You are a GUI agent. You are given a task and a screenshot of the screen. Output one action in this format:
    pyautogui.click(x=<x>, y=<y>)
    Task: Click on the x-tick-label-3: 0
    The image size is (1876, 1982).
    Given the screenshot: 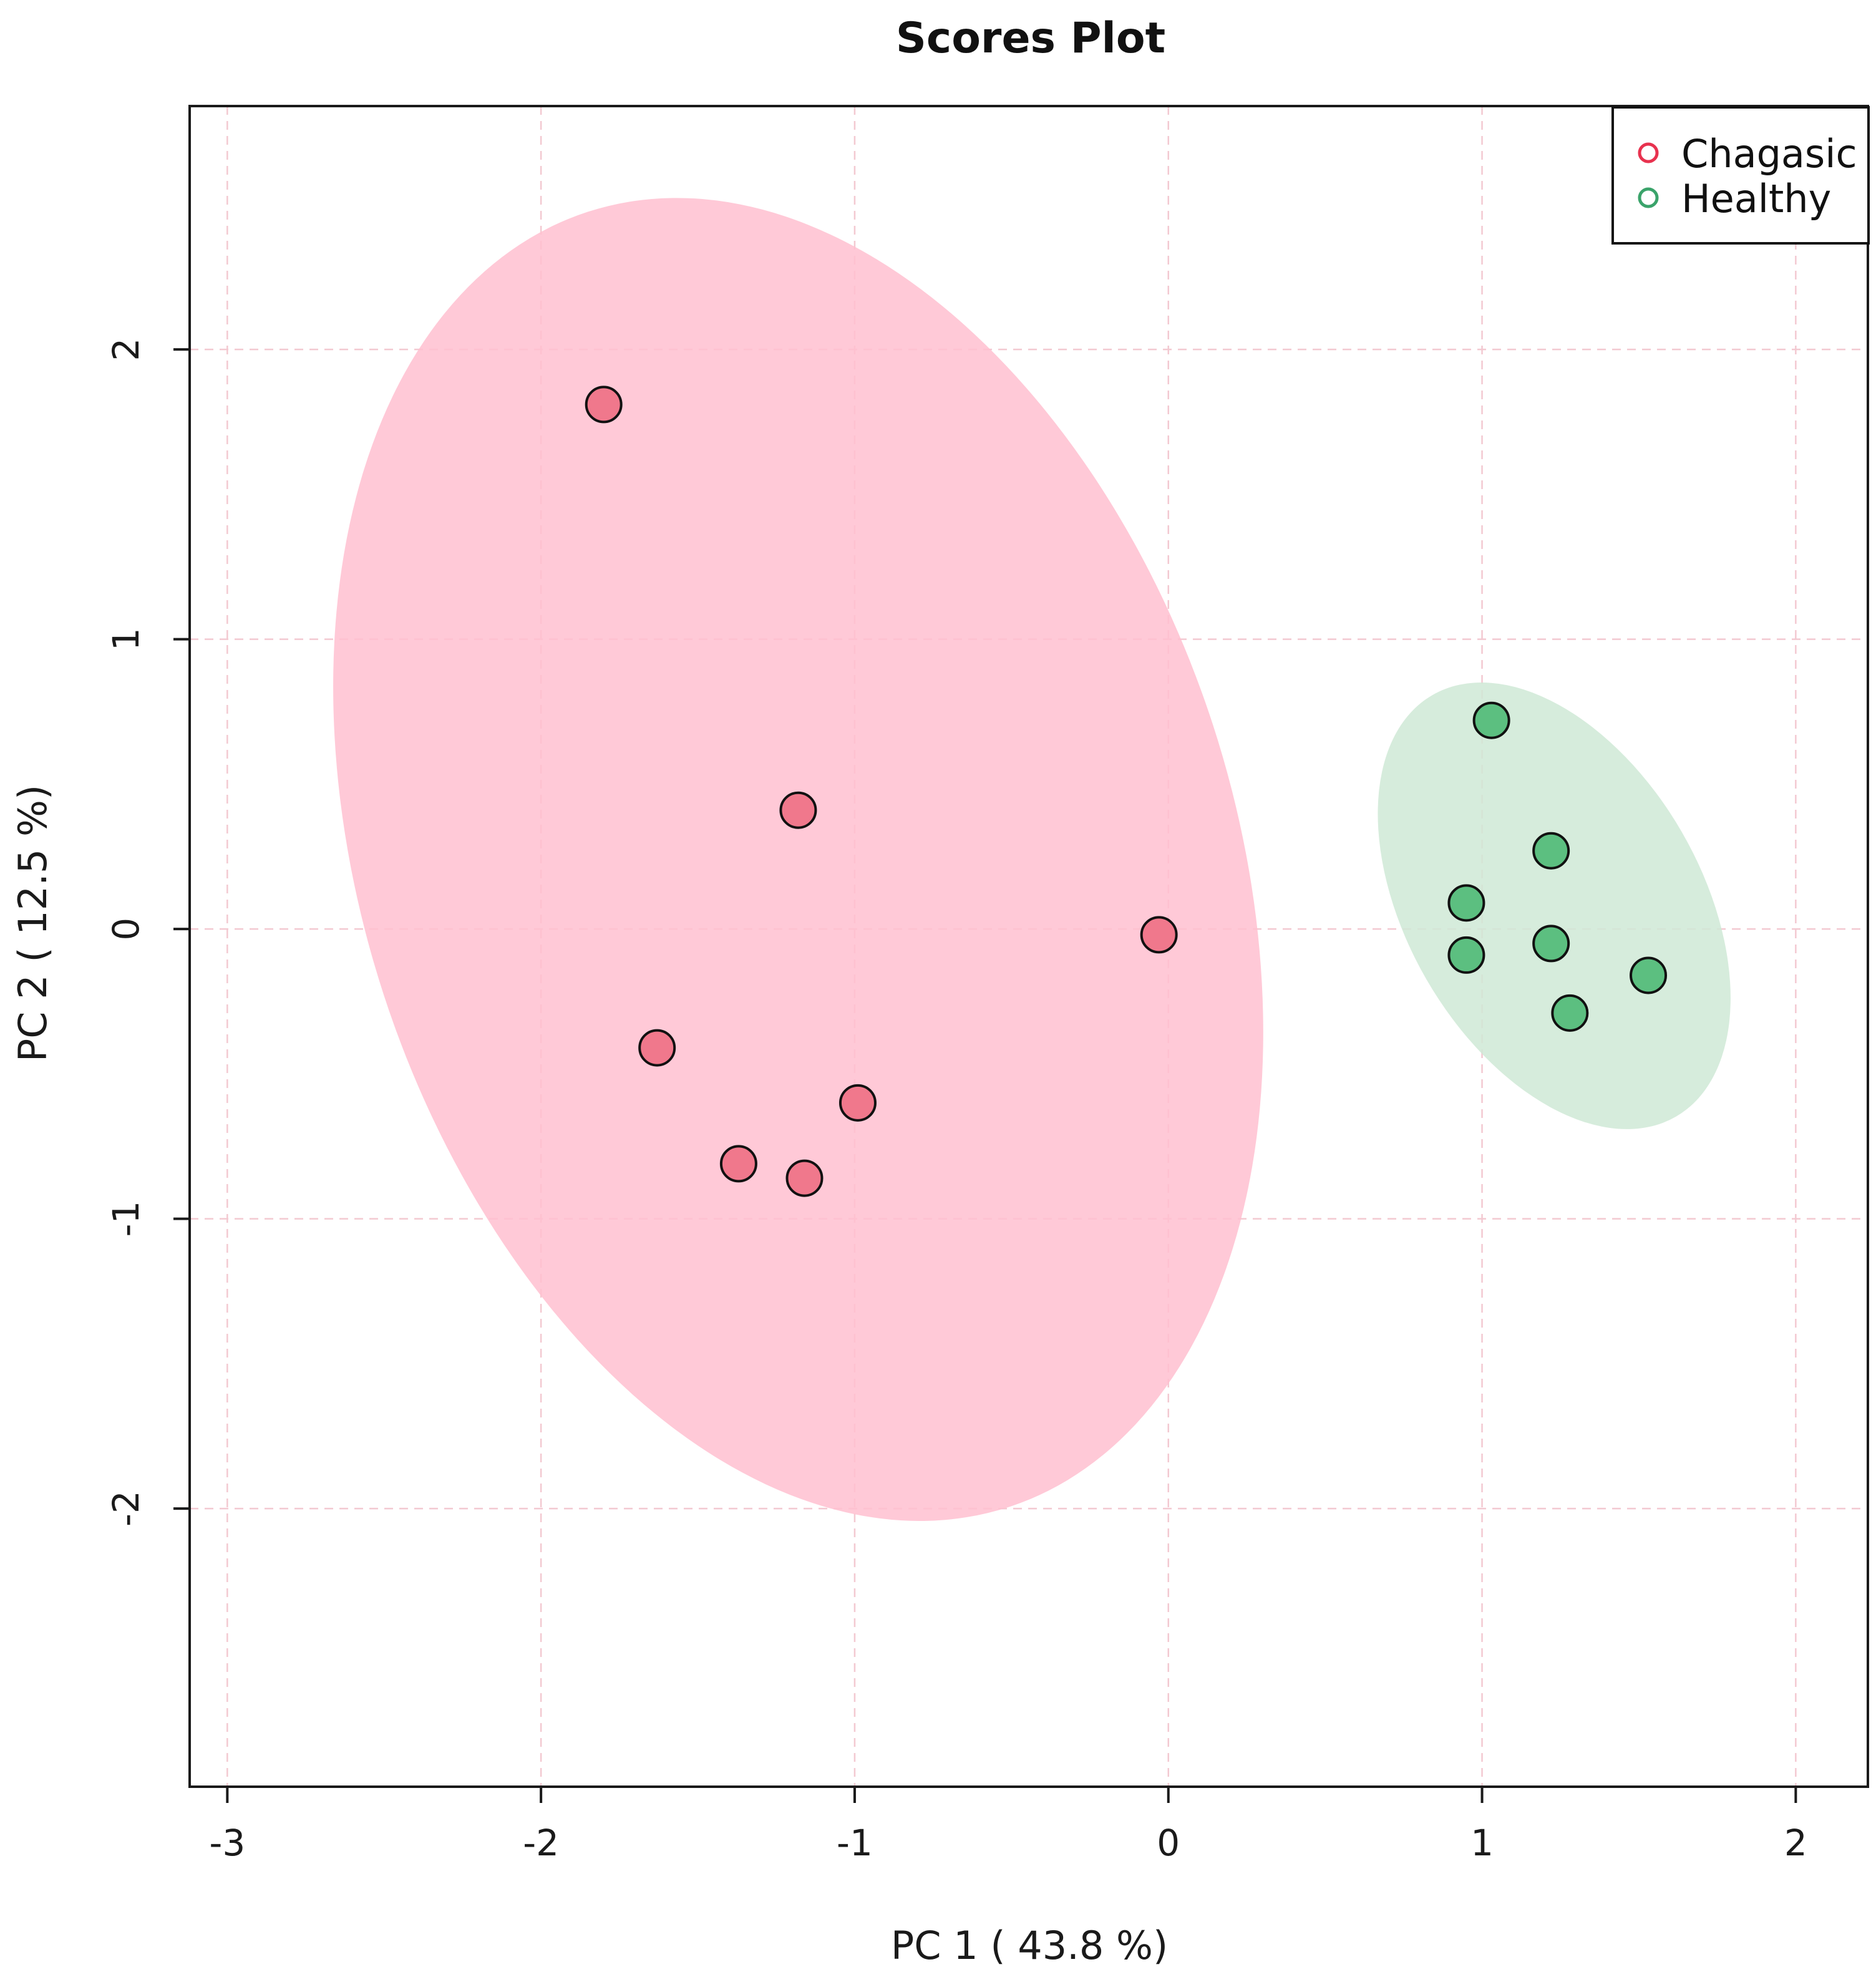 What is the action you would take?
    pyautogui.click(x=1168, y=1843)
    